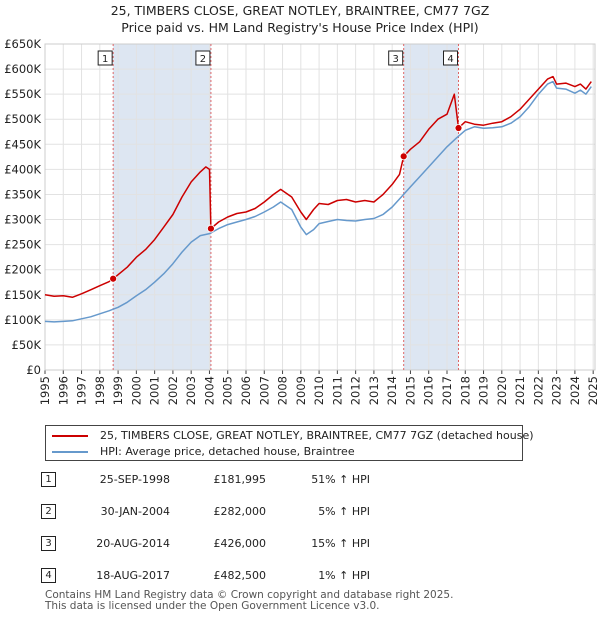  I want to click on x-tick-label: 2003, so click(191, 390).